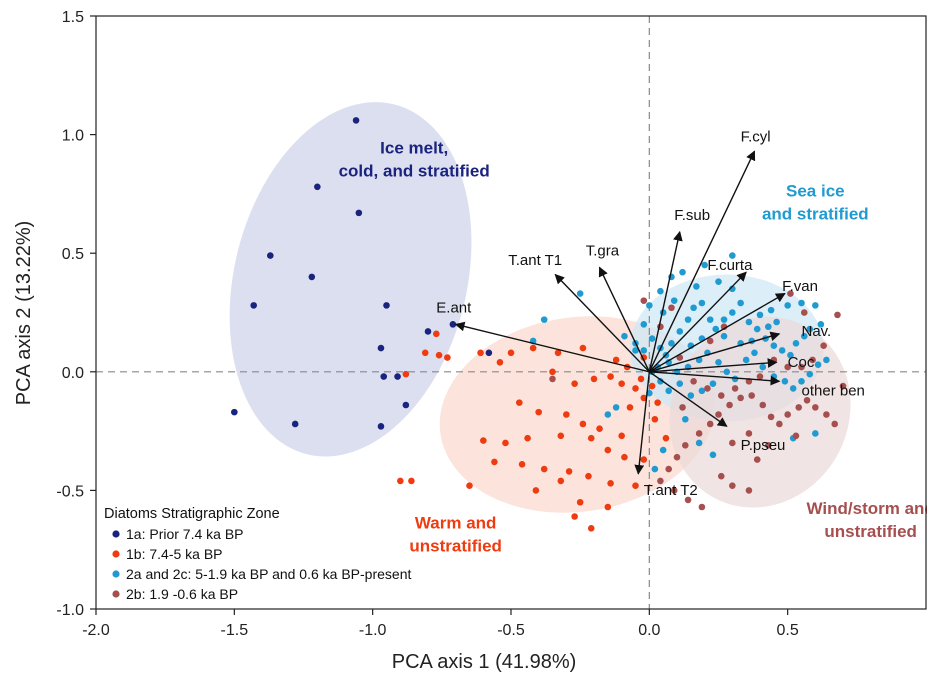 This screenshot has height=679, width=927. What do you see at coordinates (815, 202) in the screenshot?
I see `region-label: Sea ice and stratified` at bounding box center [815, 202].